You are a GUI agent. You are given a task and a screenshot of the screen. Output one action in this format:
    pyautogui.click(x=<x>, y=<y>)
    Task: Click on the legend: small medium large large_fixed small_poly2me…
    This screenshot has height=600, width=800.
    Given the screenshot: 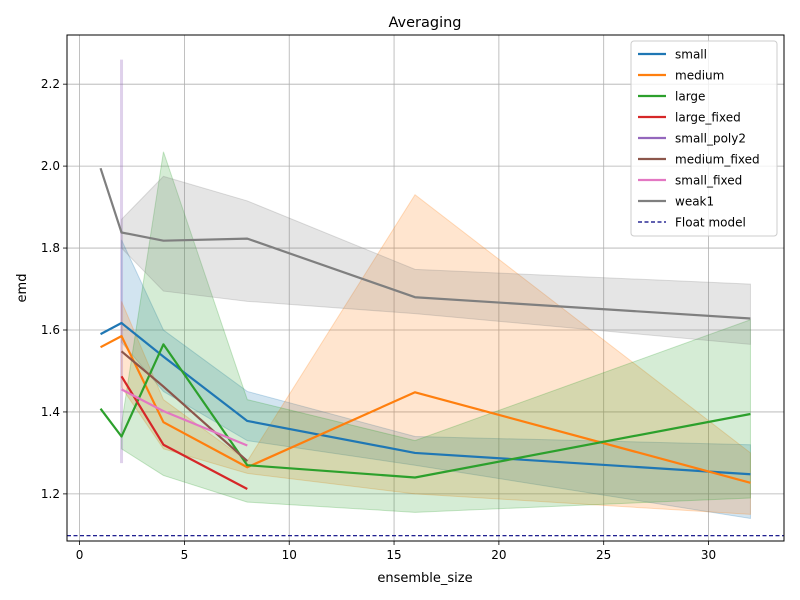 What is the action you would take?
    pyautogui.click(x=704, y=138)
    